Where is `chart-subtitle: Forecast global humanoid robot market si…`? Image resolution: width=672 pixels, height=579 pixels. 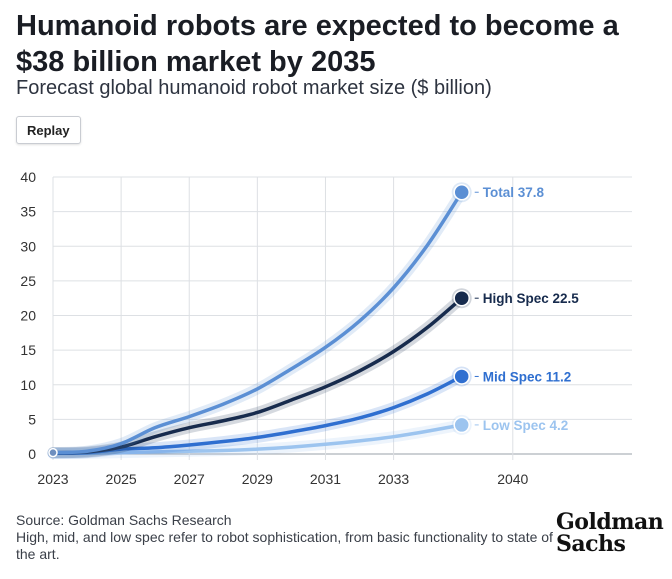 chart-subtitle: Forecast global humanoid robot market si… is located at coordinates (254, 88).